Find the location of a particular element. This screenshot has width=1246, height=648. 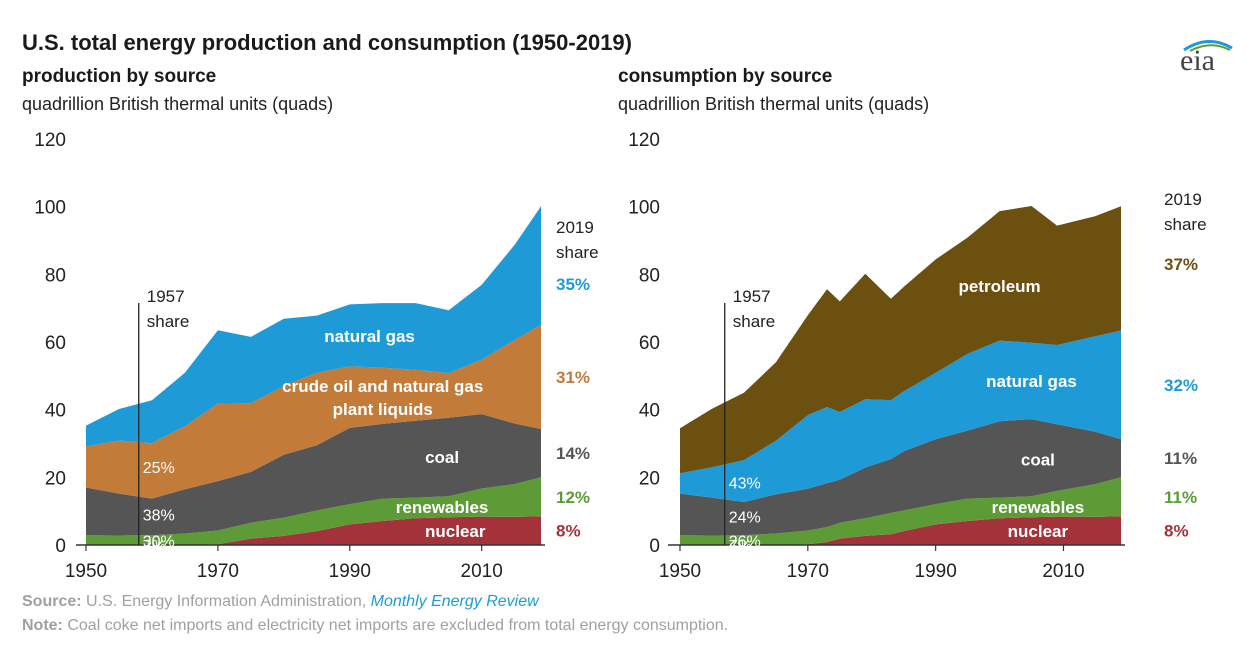

consumption-2019-share-coal: 11% is located at coordinates (1180, 458).